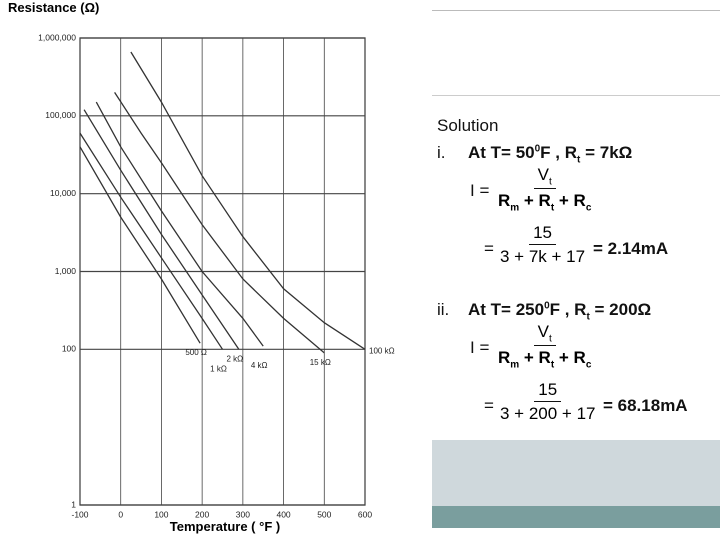 This screenshot has width=720, height=540. Describe the element at coordinates (324, 514) in the screenshot. I see `x-tick-label: 500` at that location.